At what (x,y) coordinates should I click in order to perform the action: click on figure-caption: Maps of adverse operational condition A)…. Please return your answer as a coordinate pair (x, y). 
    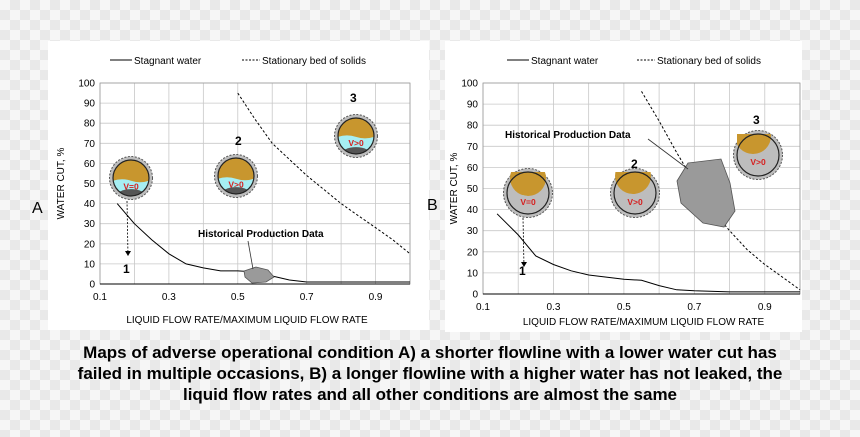
    Looking at the image, I should click on (430, 373).